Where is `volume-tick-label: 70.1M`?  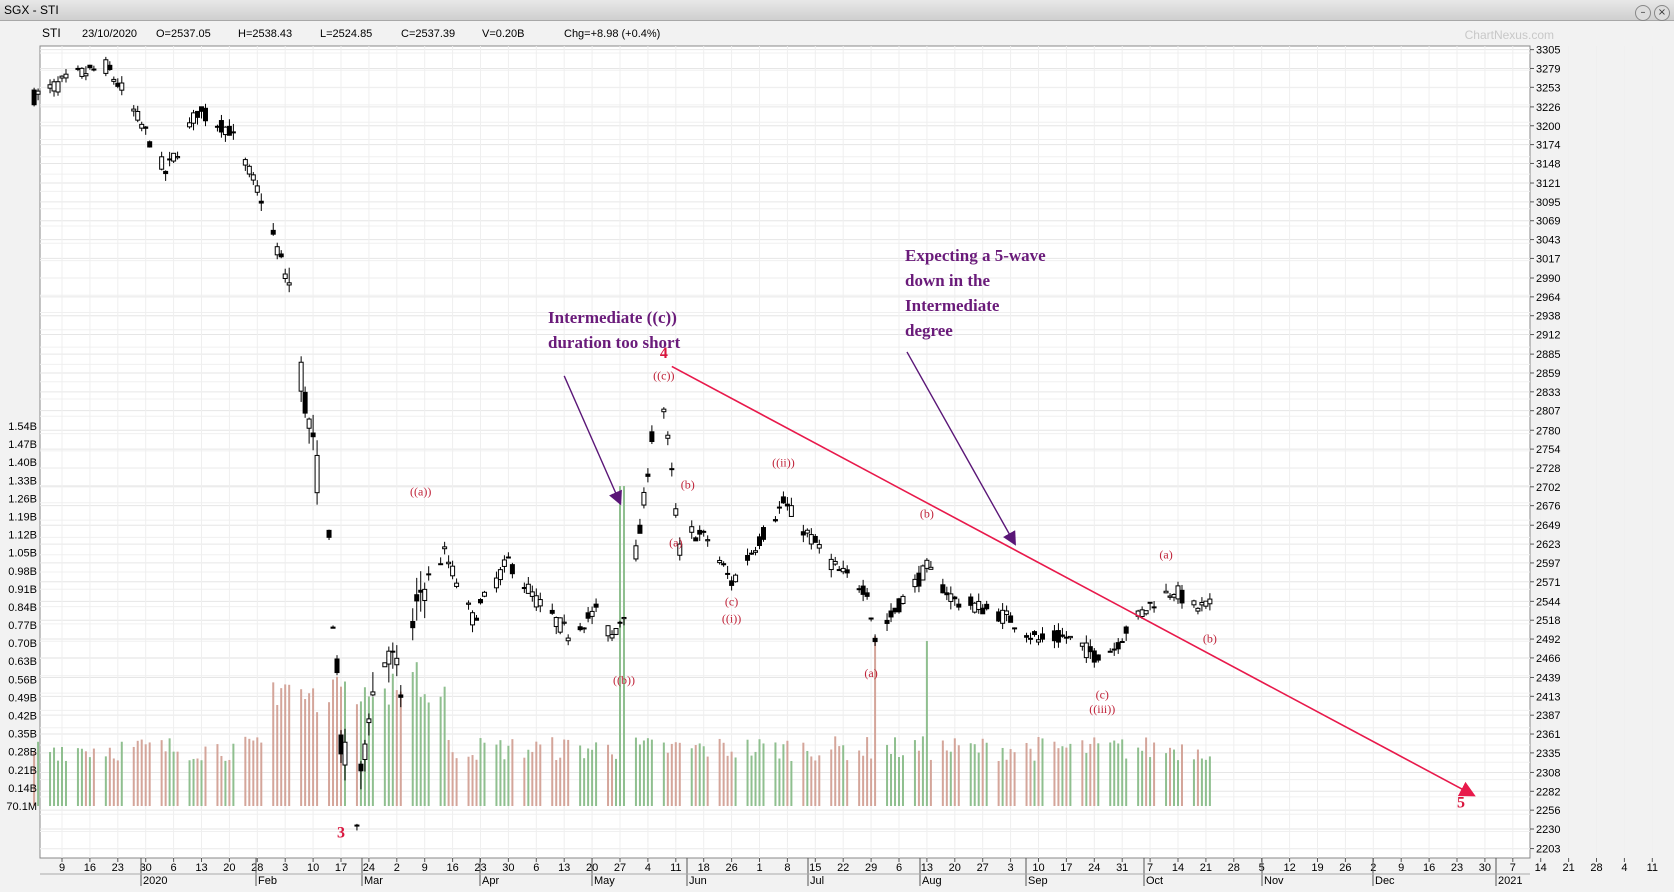
volume-tick-label: 70.1M is located at coordinates (21, 807).